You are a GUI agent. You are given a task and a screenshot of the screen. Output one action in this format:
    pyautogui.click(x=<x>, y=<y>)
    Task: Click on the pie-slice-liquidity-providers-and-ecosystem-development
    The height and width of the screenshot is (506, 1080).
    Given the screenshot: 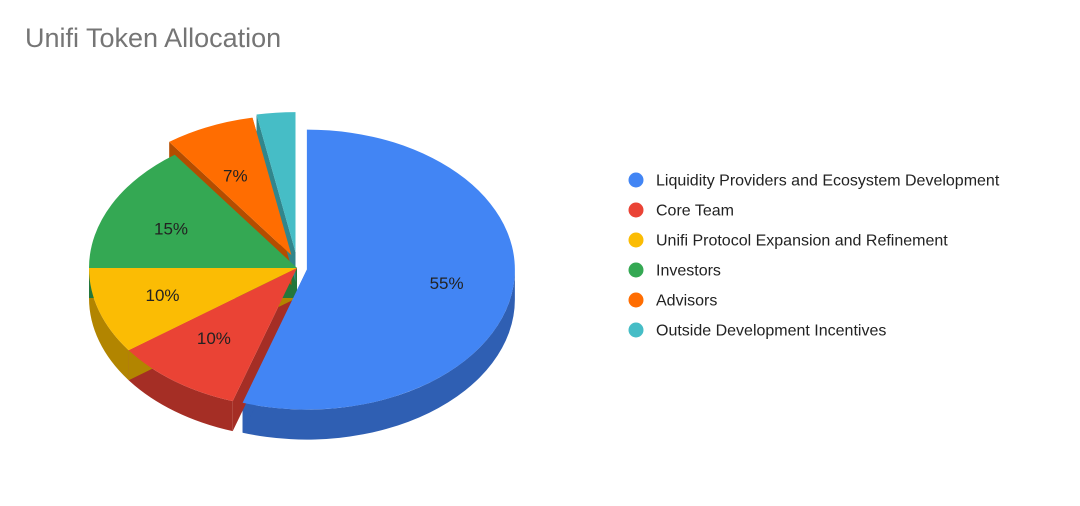 What is the action you would take?
    pyautogui.click(x=378, y=269)
    